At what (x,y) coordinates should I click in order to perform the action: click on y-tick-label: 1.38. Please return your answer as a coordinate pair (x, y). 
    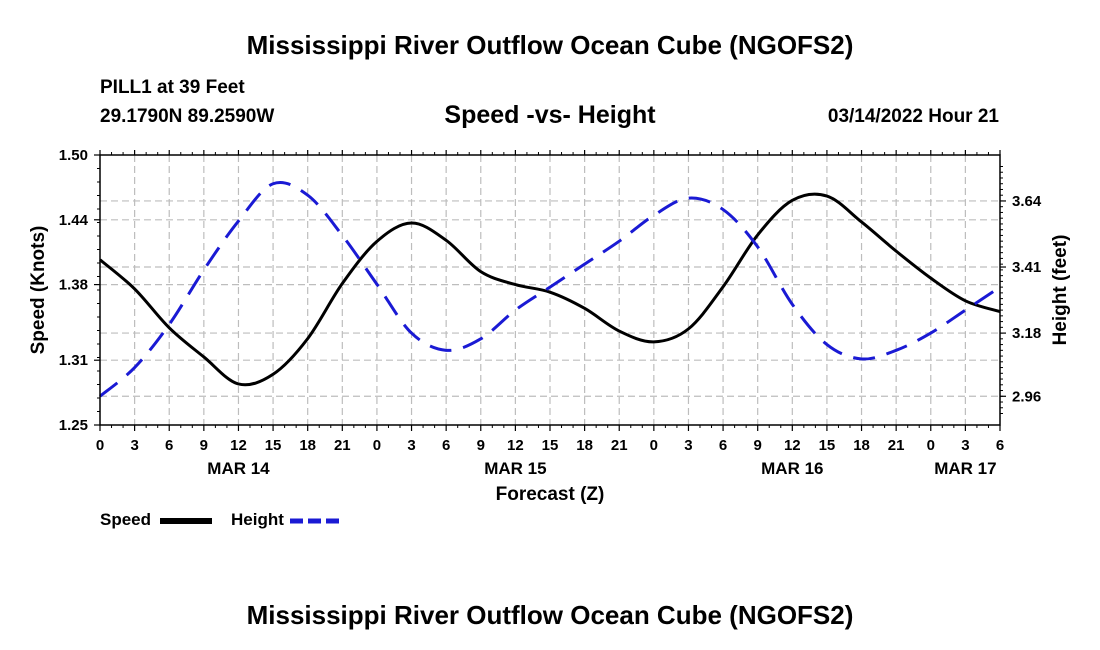
    Looking at the image, I should click on (73, 285).